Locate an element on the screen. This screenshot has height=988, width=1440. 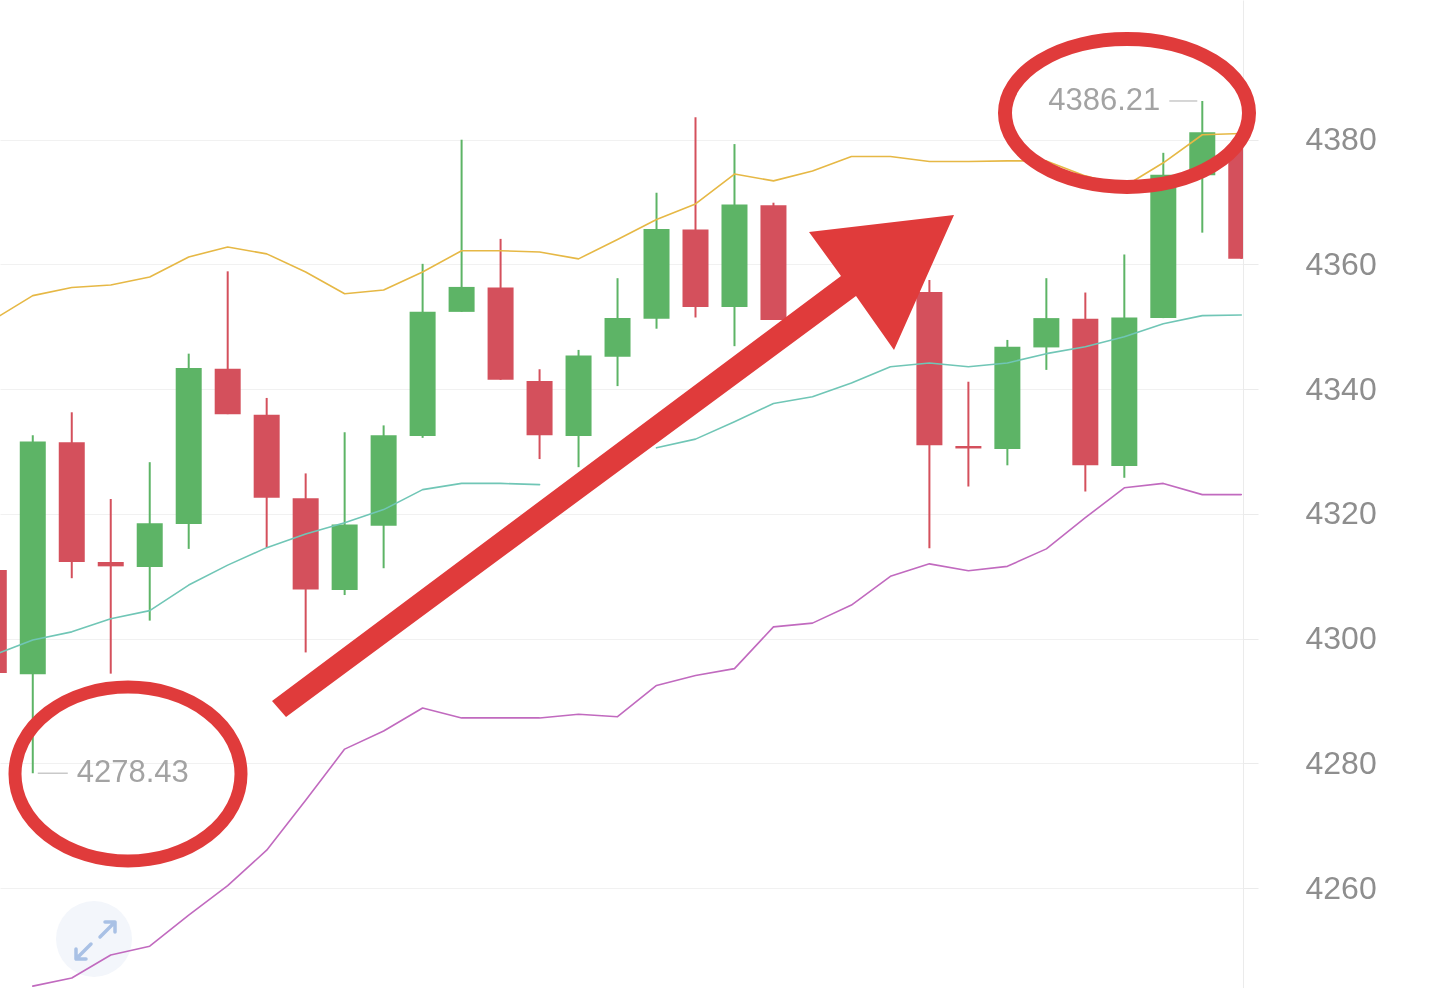
y-tick-label: 4260 is located at coordinates (1341, 887).